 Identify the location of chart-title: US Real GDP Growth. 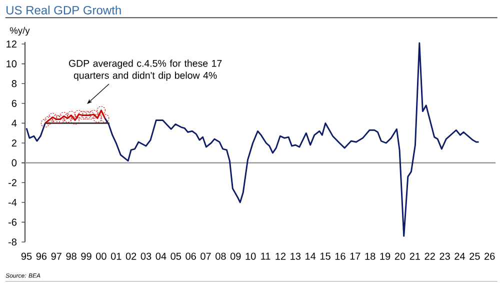
(63, 10).